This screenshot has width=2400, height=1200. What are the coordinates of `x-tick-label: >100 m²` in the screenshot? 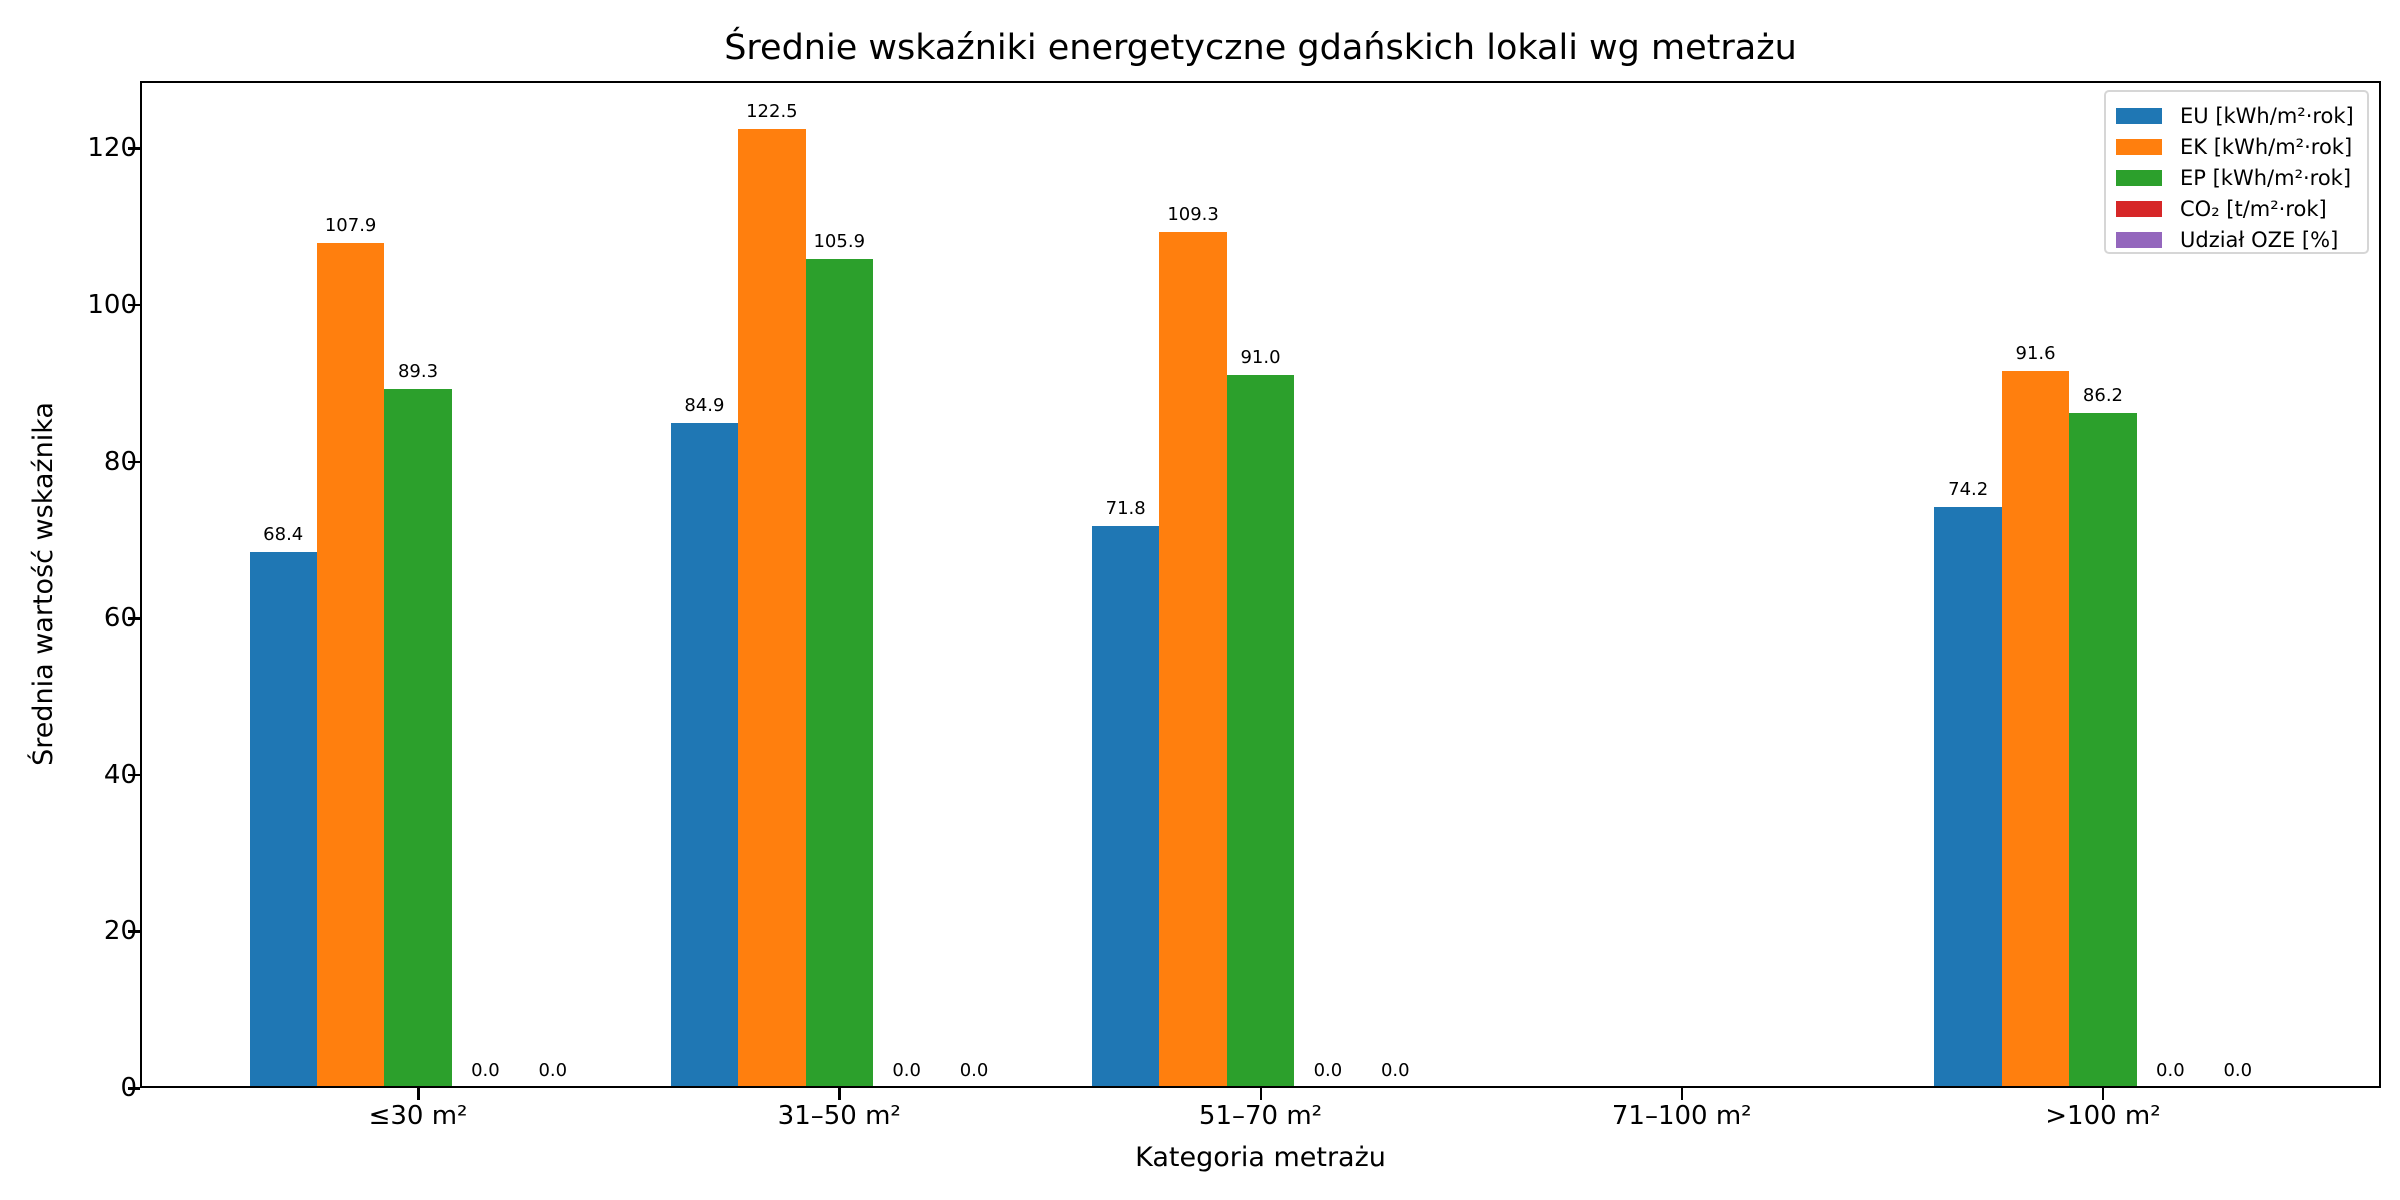 It's located at (2103, 1116).